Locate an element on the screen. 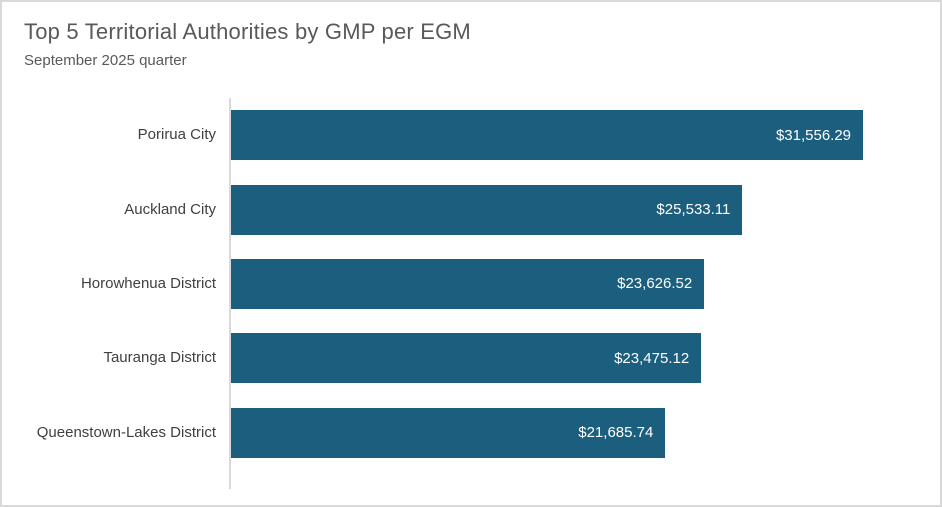  bar-track: $23,626.52 is located at coordinates (581, 283).